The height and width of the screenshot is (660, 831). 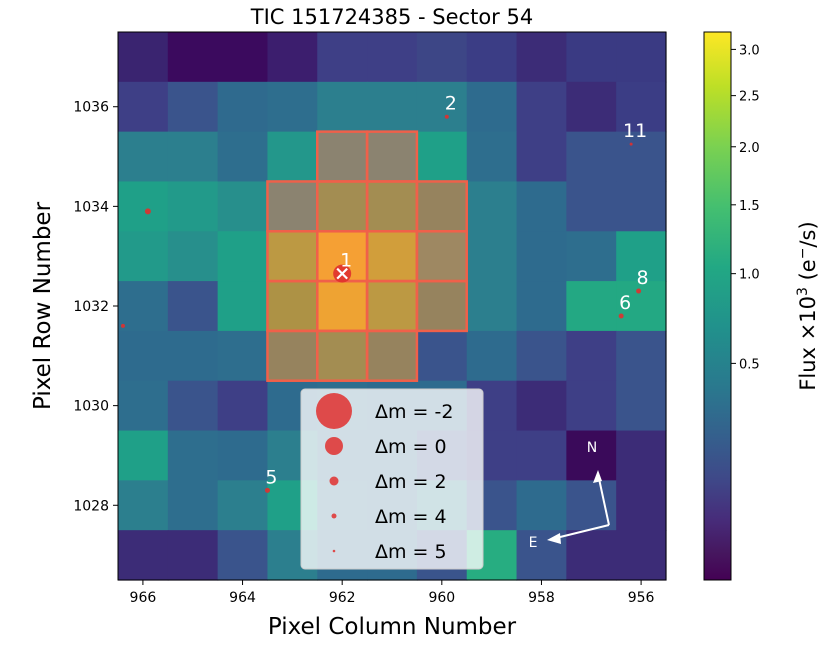 What do you see at coordinates (392, 593) in the screenshot?
I see `x-axis-ticks: 966 964 962 960 958 956` at bounding box center [392, 593].